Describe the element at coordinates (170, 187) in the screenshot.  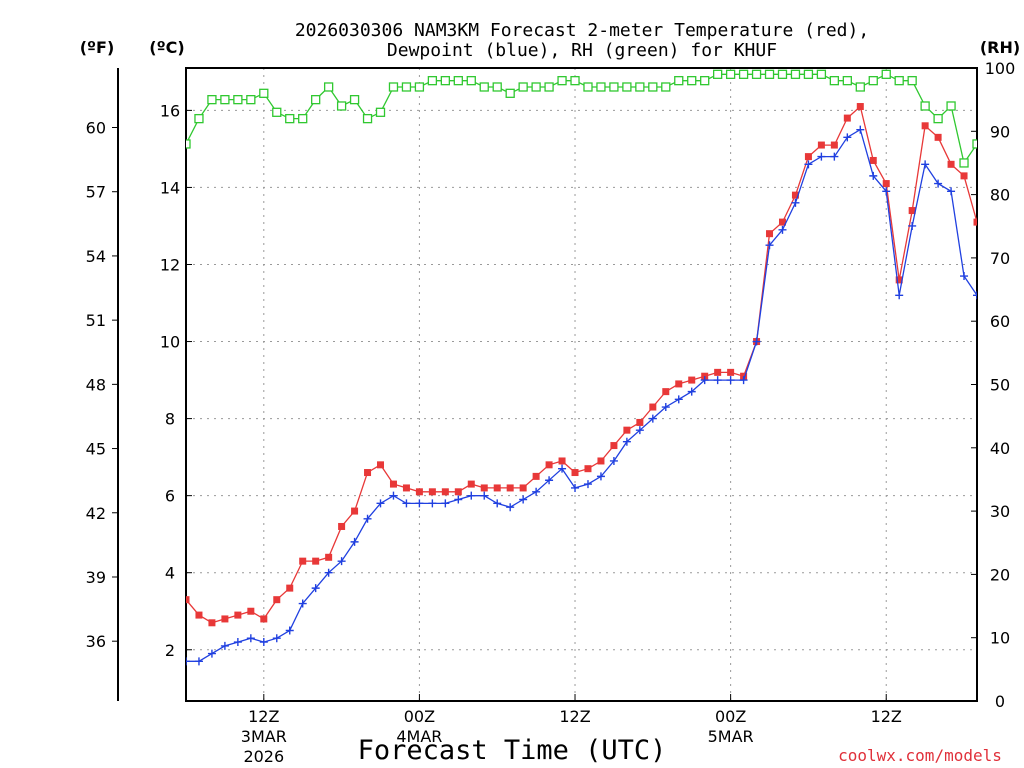
I see `celsius-tick-label: 14` at that location.